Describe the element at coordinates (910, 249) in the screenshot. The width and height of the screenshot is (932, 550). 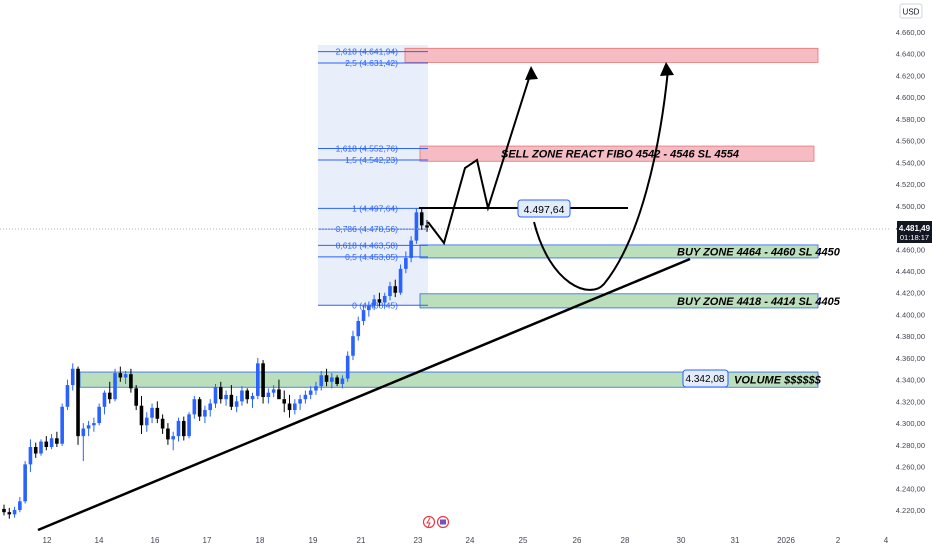
I see `price-tick-12: 4.460,00` at that location.